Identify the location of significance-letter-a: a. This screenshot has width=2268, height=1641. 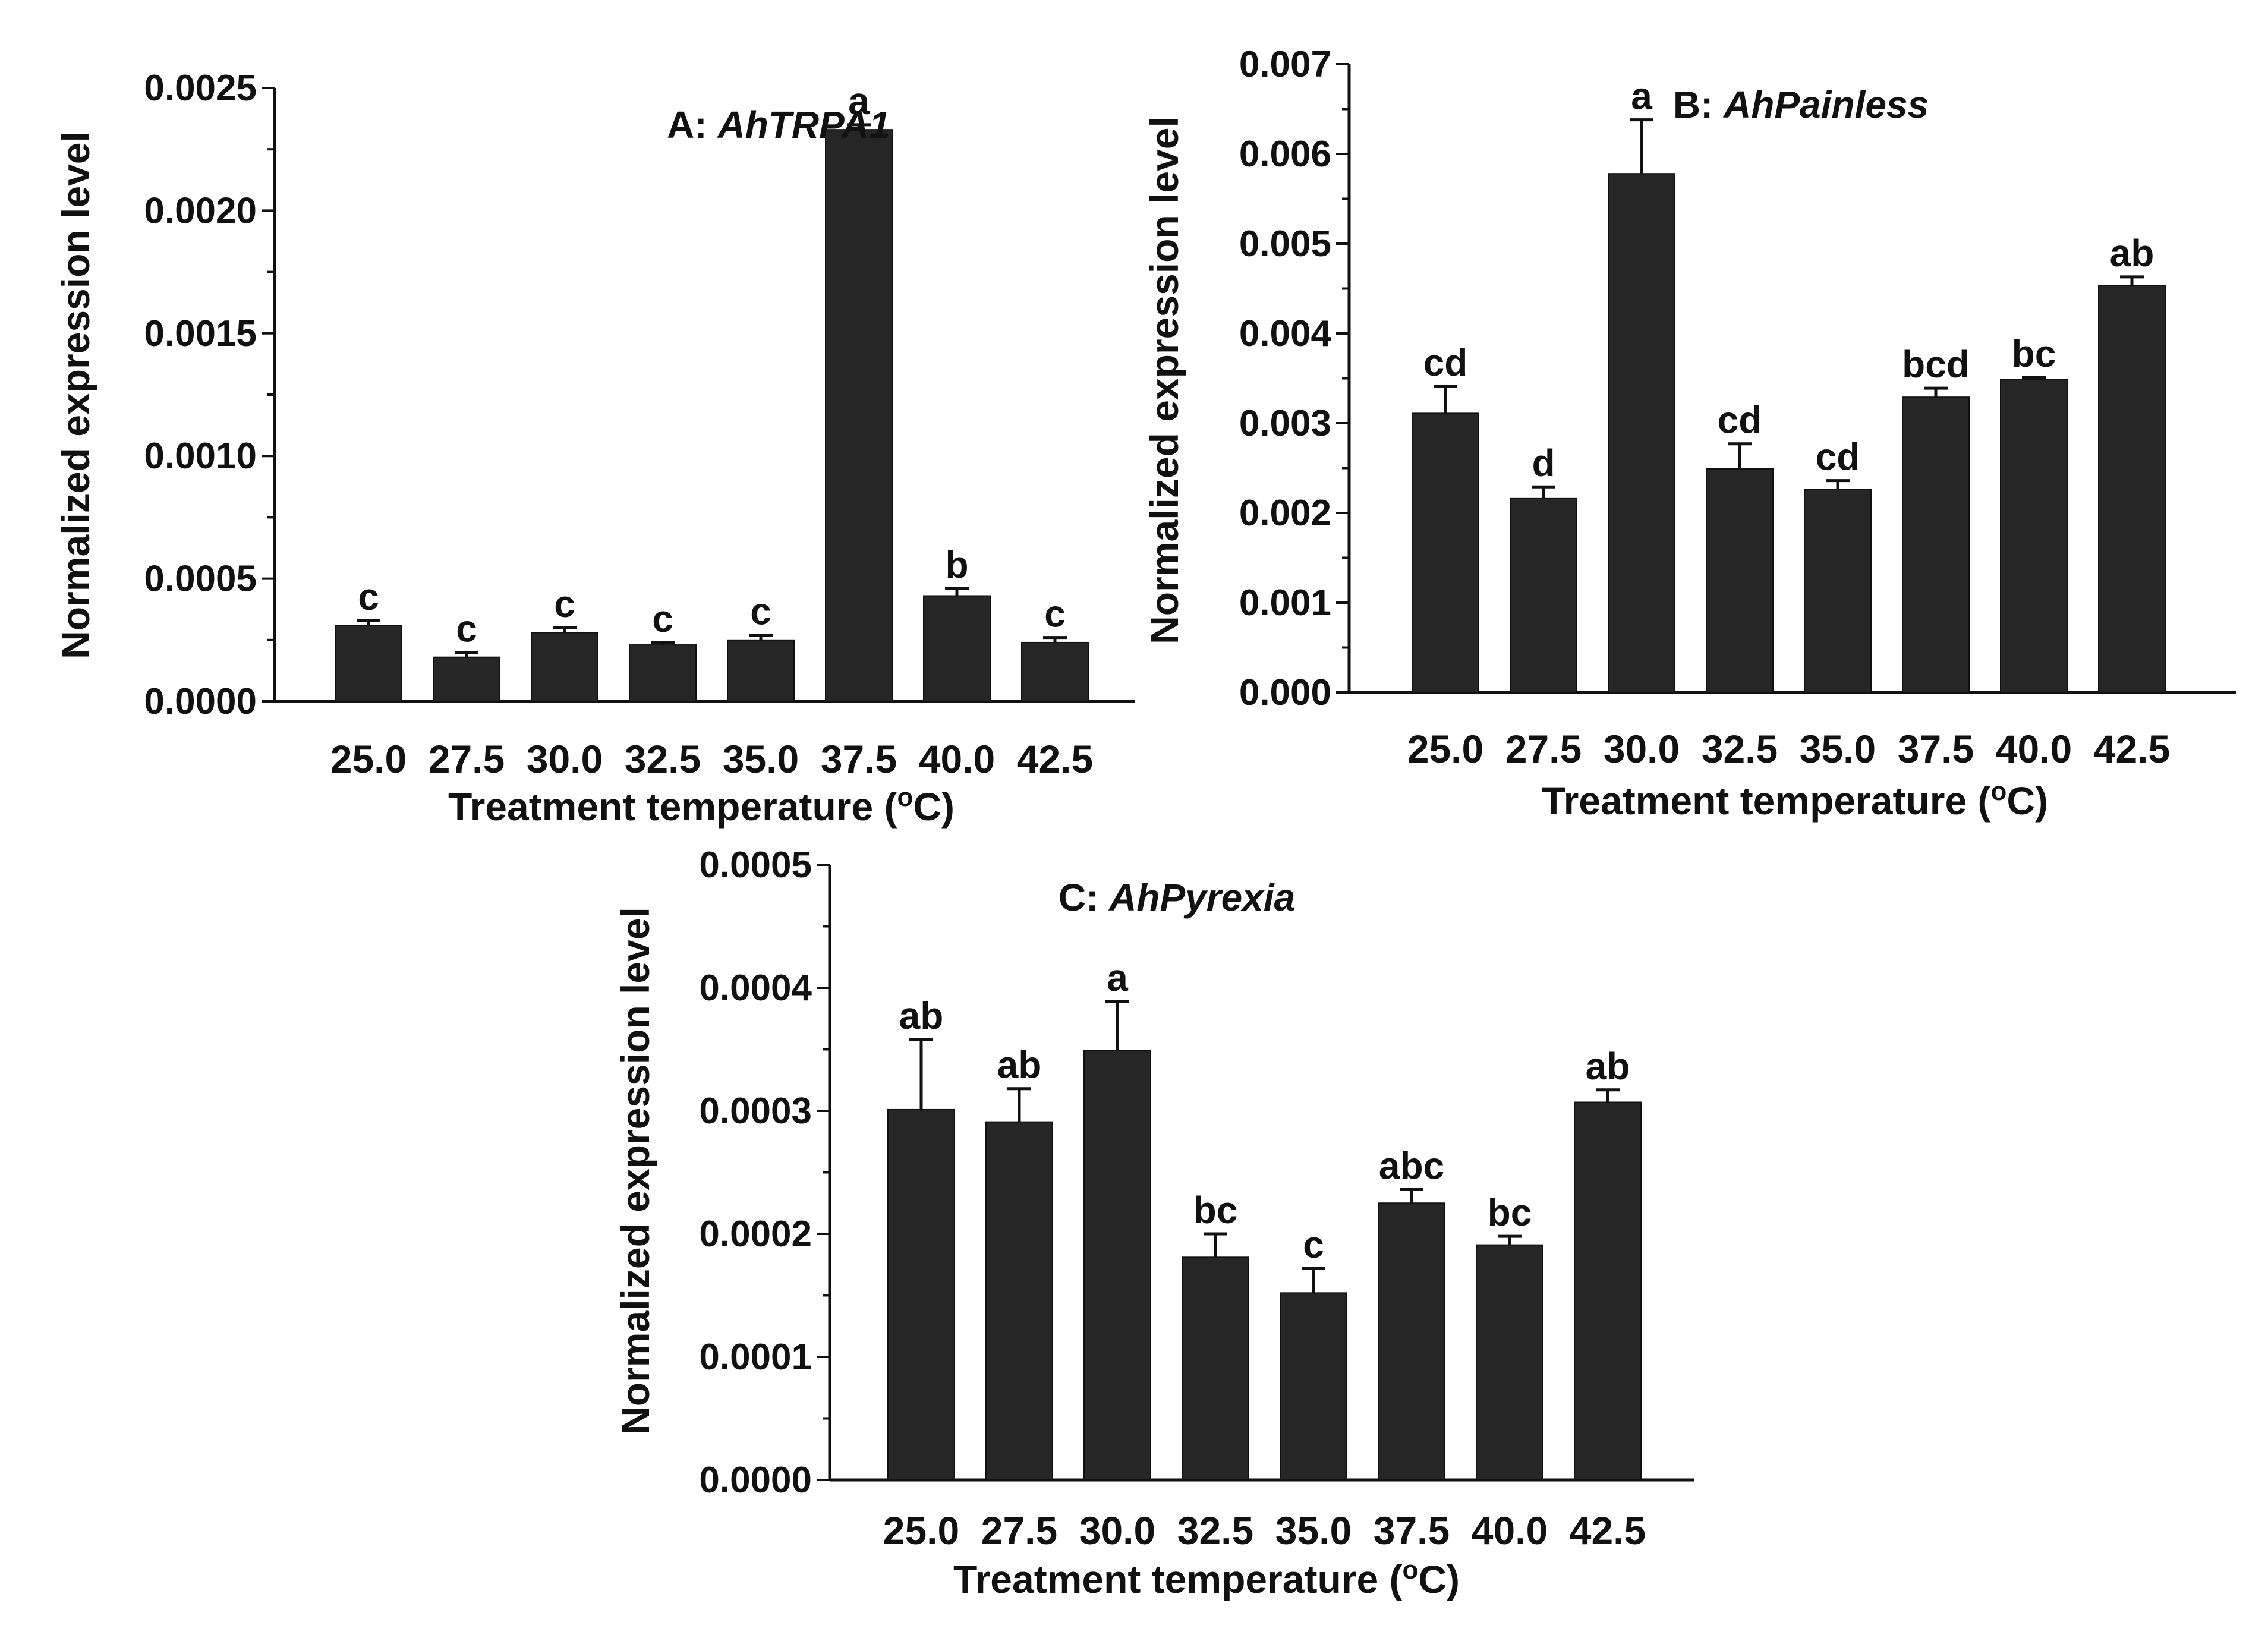
(859, 101).